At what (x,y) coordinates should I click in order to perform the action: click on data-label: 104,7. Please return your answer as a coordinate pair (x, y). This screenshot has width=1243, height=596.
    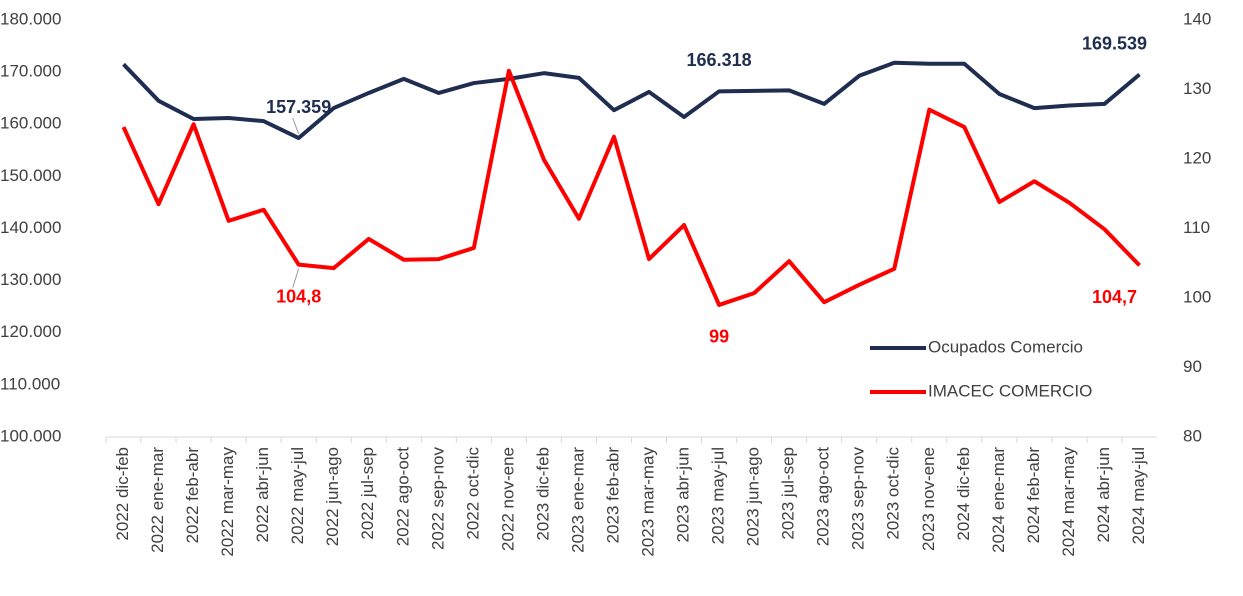
    Looking at the image, I should click on (1114, 297).